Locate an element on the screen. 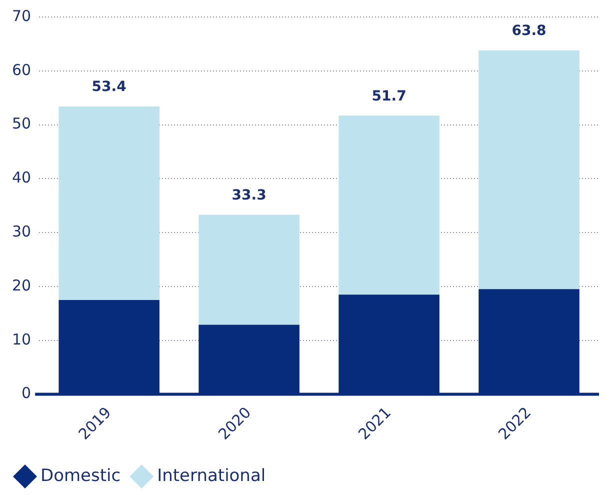 Image resolution: width=613 pixels, height=495 pixels. total-label: 51.7 is located at coordinates (389, 96).